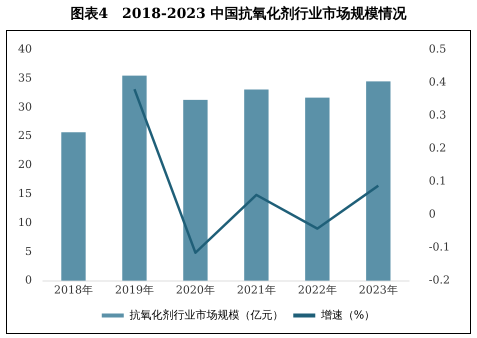  I want to click on y-tick-label: 30, so click(25, 107).